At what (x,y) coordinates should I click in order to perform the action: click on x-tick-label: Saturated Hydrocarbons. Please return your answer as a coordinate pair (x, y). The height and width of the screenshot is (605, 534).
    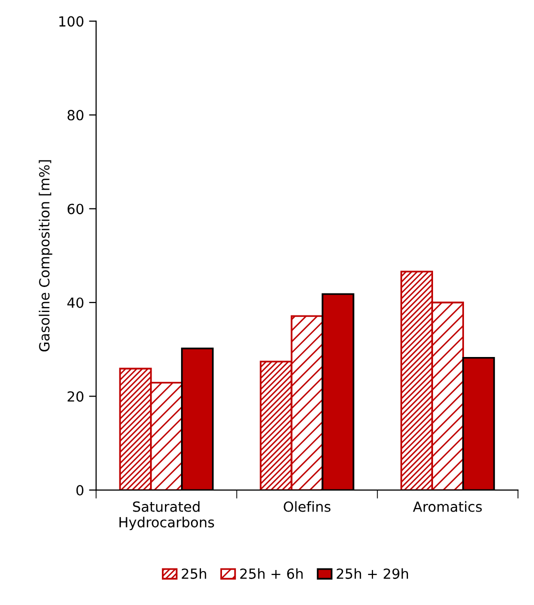
    Looking at the image, I should click on (167, 515).